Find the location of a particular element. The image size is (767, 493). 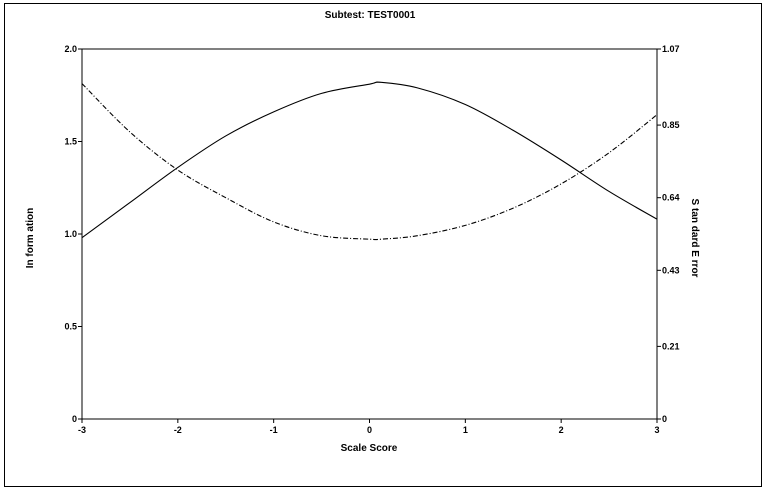

left-y-tick-label: 0.5 is located at coordinates (70, 327).